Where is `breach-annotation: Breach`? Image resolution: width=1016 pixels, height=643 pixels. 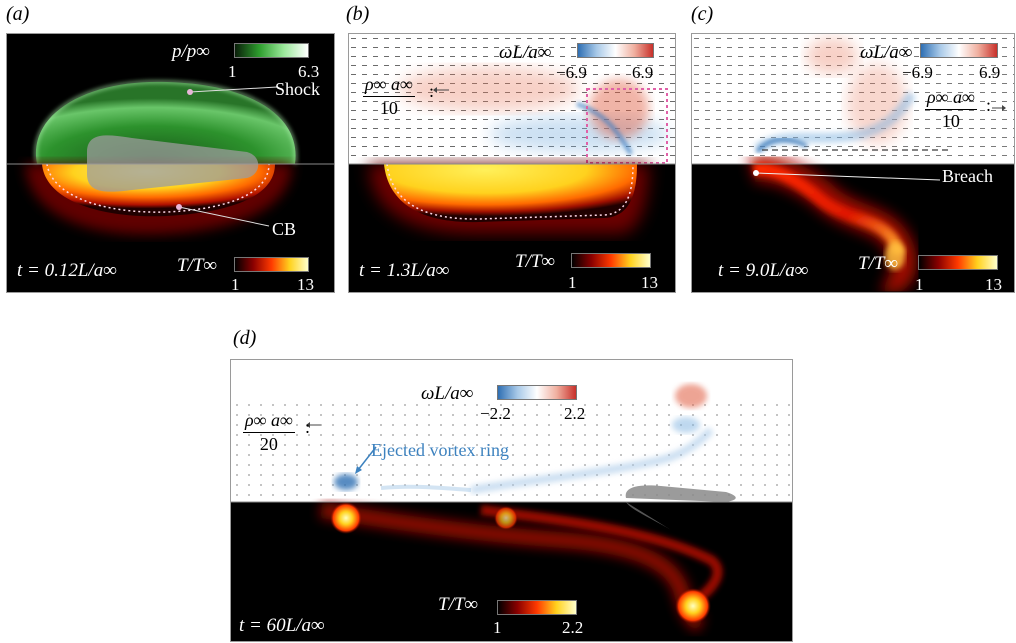 breach-annotation: Breach is located at coordinates (967, 176).